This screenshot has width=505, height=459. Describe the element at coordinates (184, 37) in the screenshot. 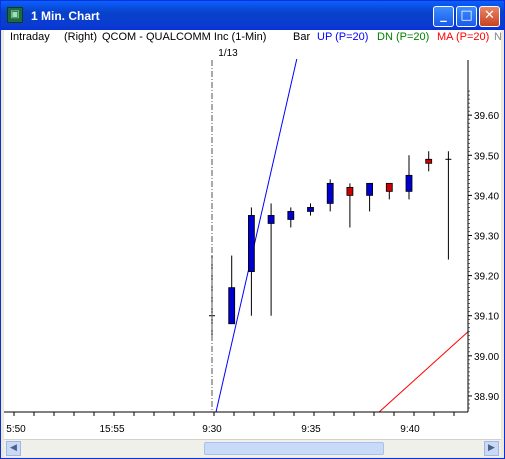

I see `symbol-label: QCOM - QUALCOMM Inc (1-Min)` at that location.